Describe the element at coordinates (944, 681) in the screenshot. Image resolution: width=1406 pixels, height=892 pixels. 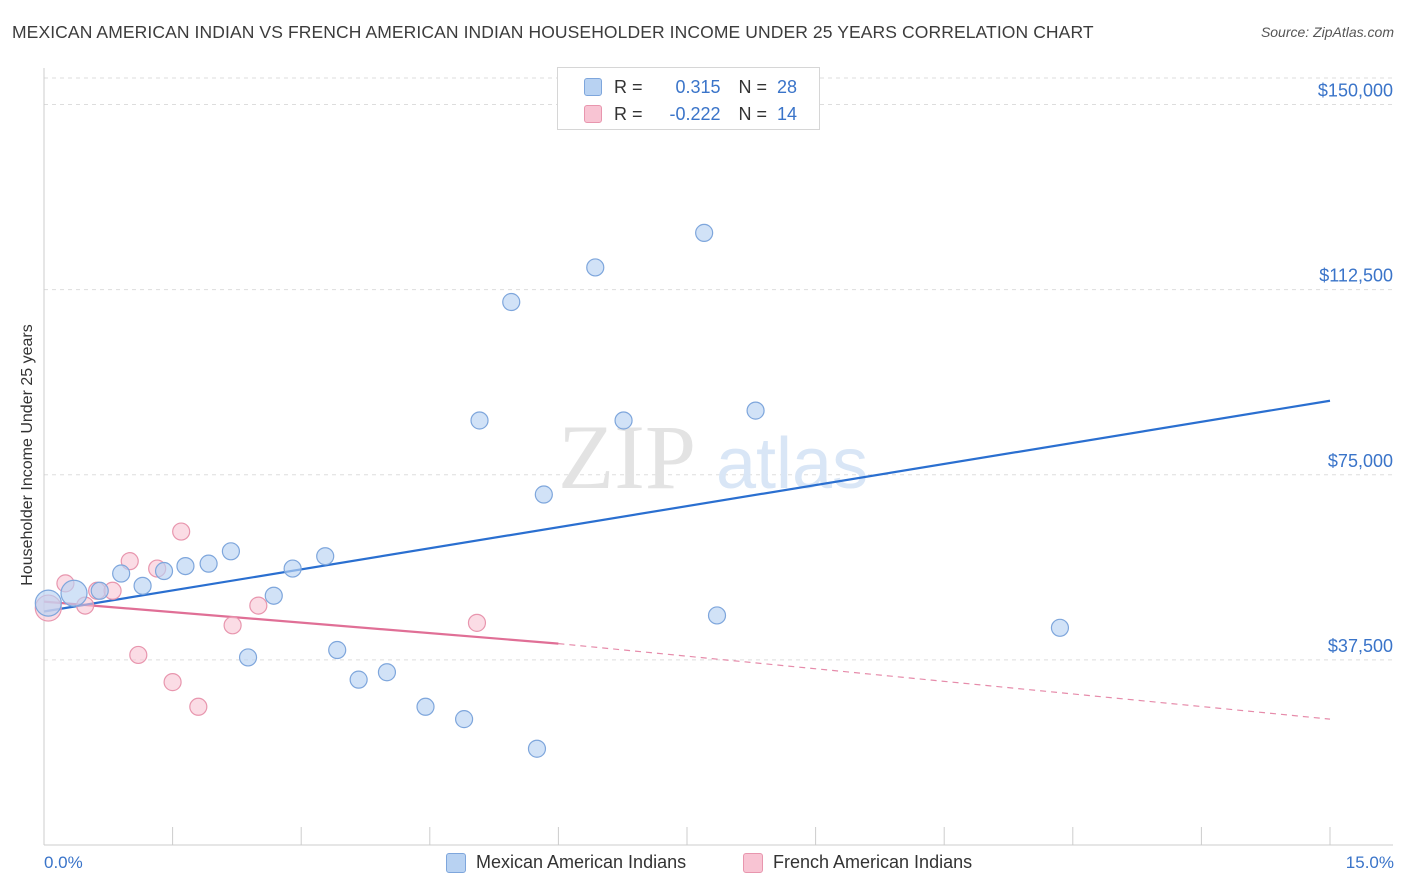
I see `trendline-french-extension` at that location.